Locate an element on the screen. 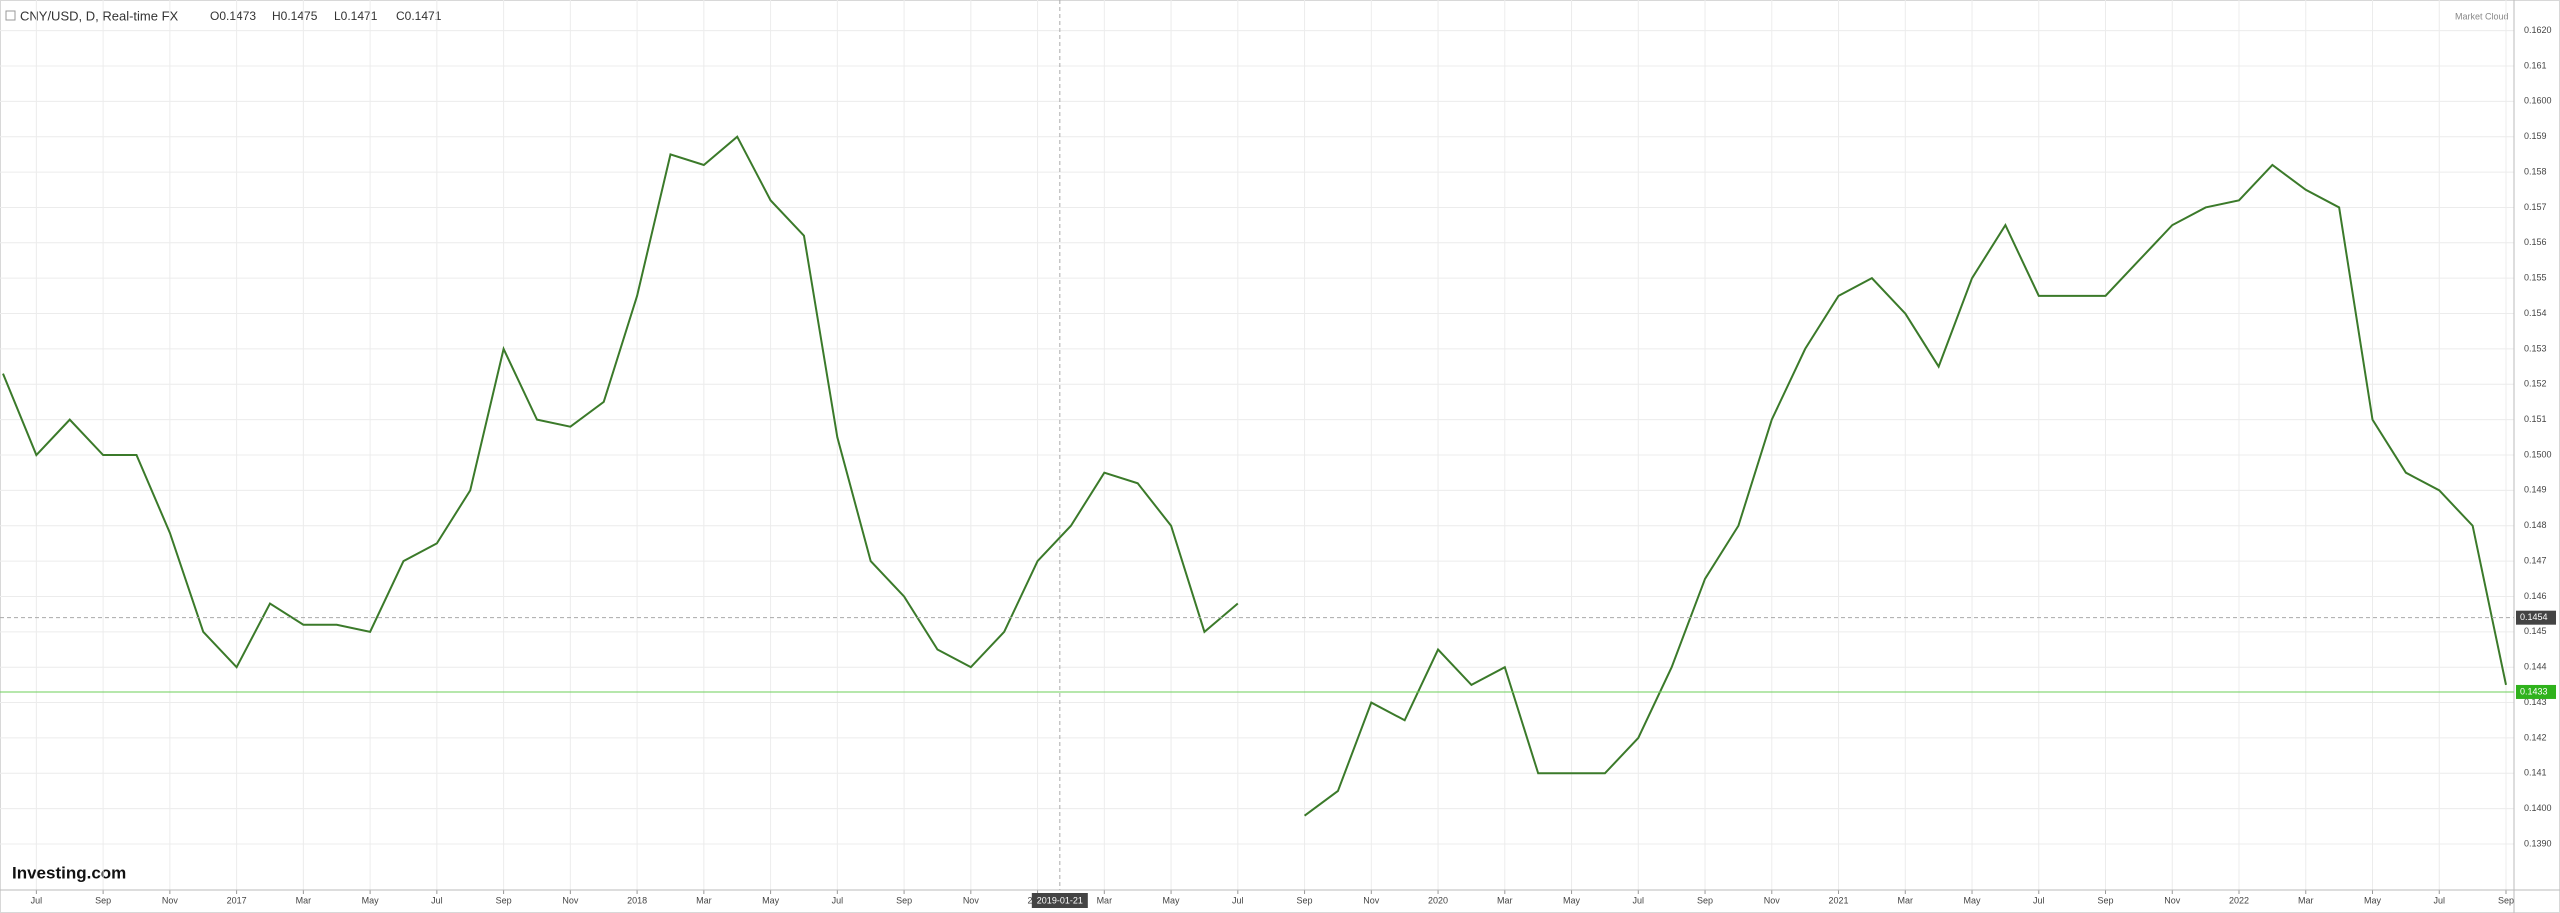 Image resolution: width=2560 pixels, height=913 pixels. y-tick-label: 0.141 is located at coordinates (2535, 773).